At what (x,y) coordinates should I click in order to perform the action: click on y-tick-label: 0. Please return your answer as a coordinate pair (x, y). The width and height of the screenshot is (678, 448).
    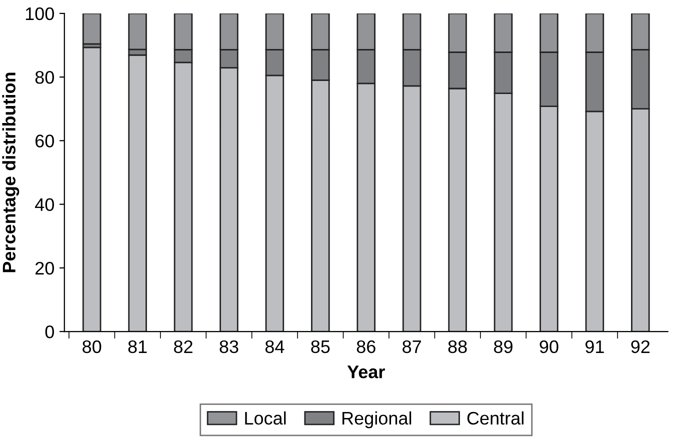
    Looking at the image, I should click on (49, 331).